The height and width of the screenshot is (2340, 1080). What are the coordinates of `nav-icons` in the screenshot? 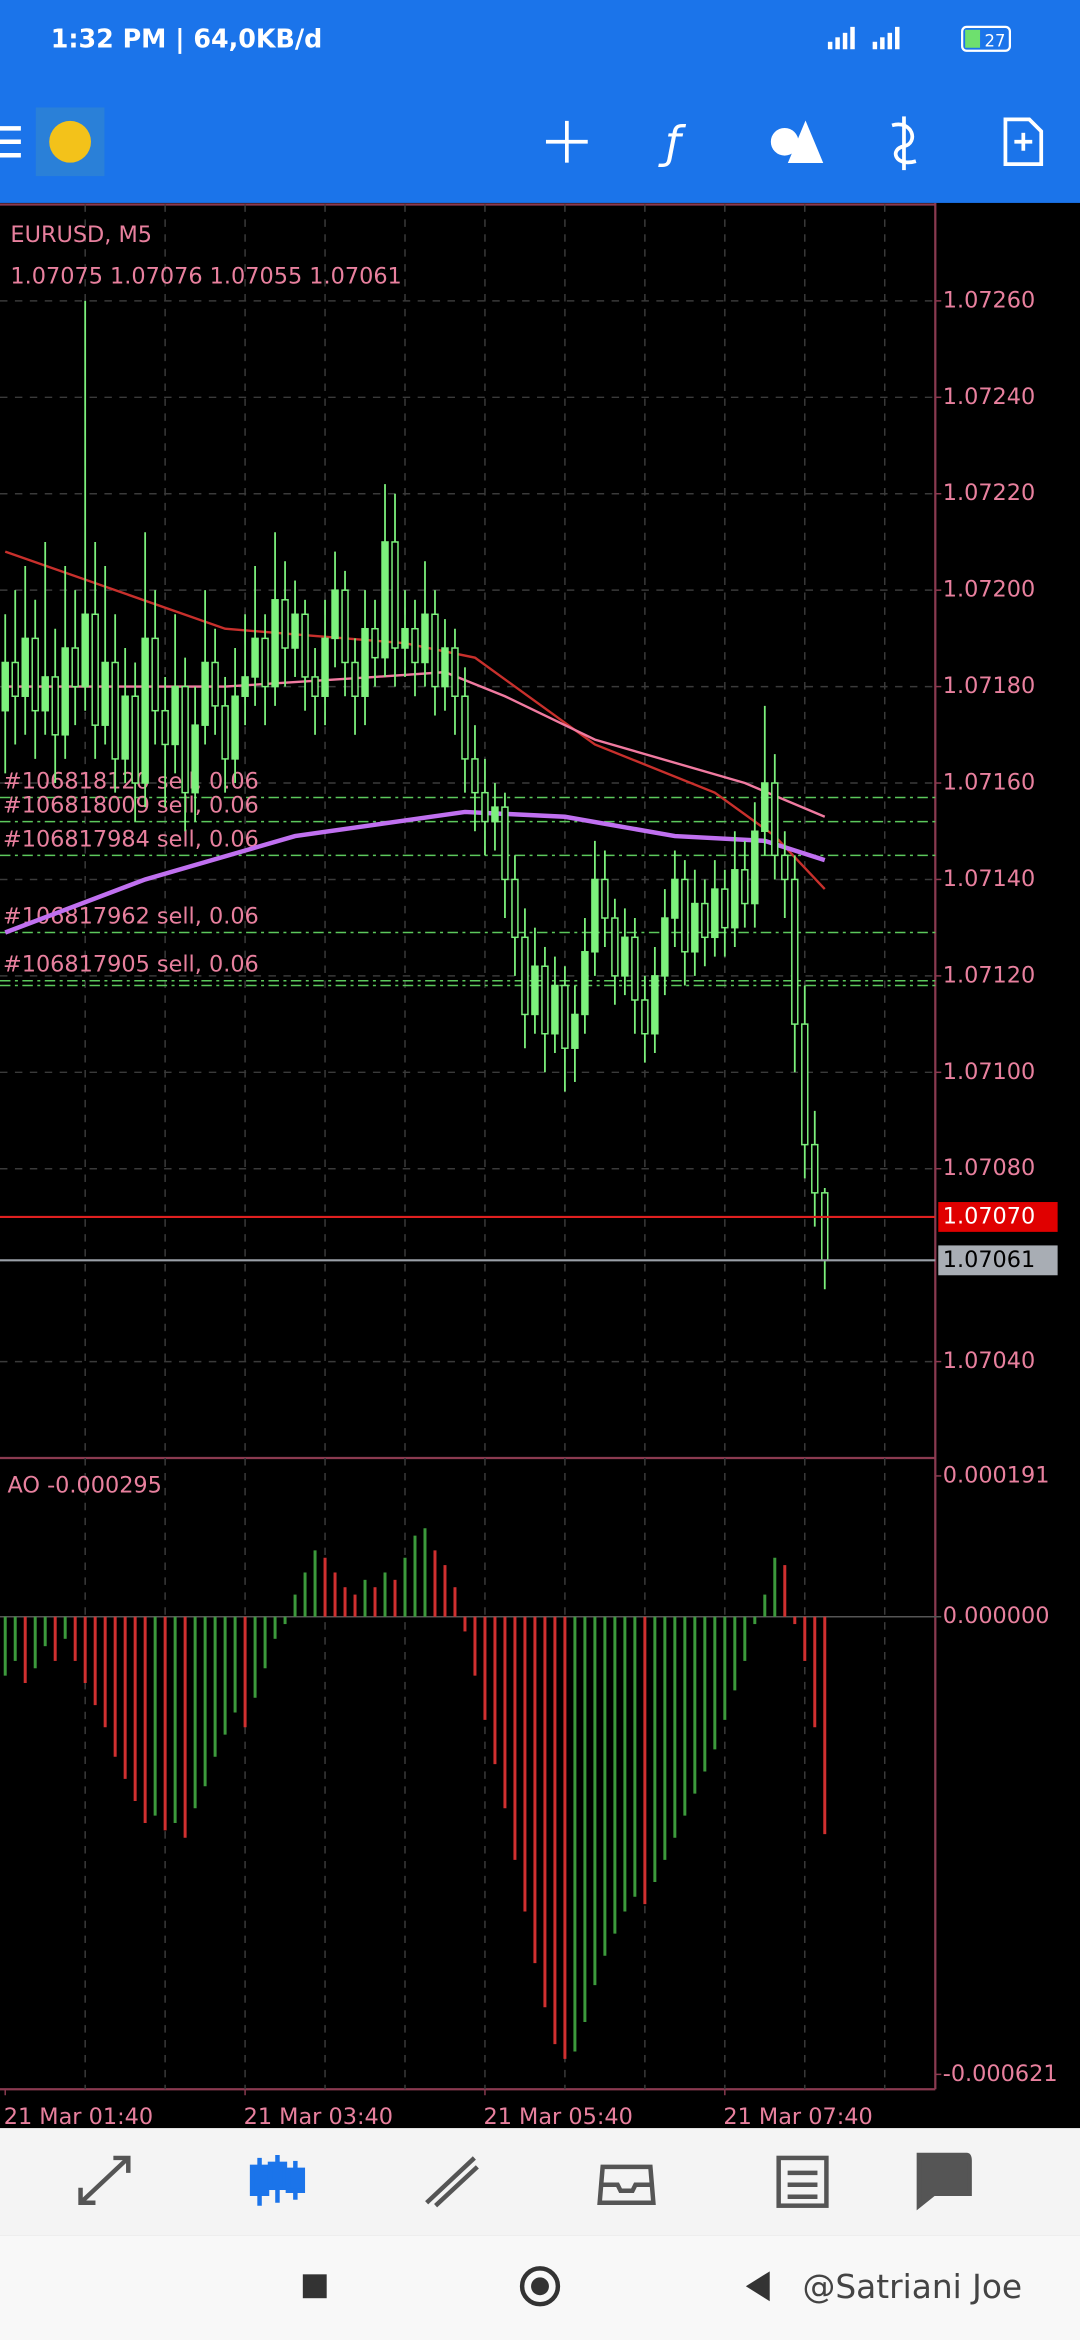 It's located at (525, 2181).